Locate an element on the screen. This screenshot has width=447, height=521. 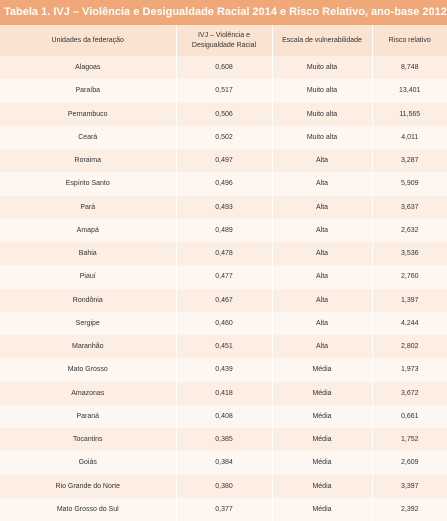
table-row: Mato Grosso 0,439 Média 1,973 is located at coordinates (223, 370).